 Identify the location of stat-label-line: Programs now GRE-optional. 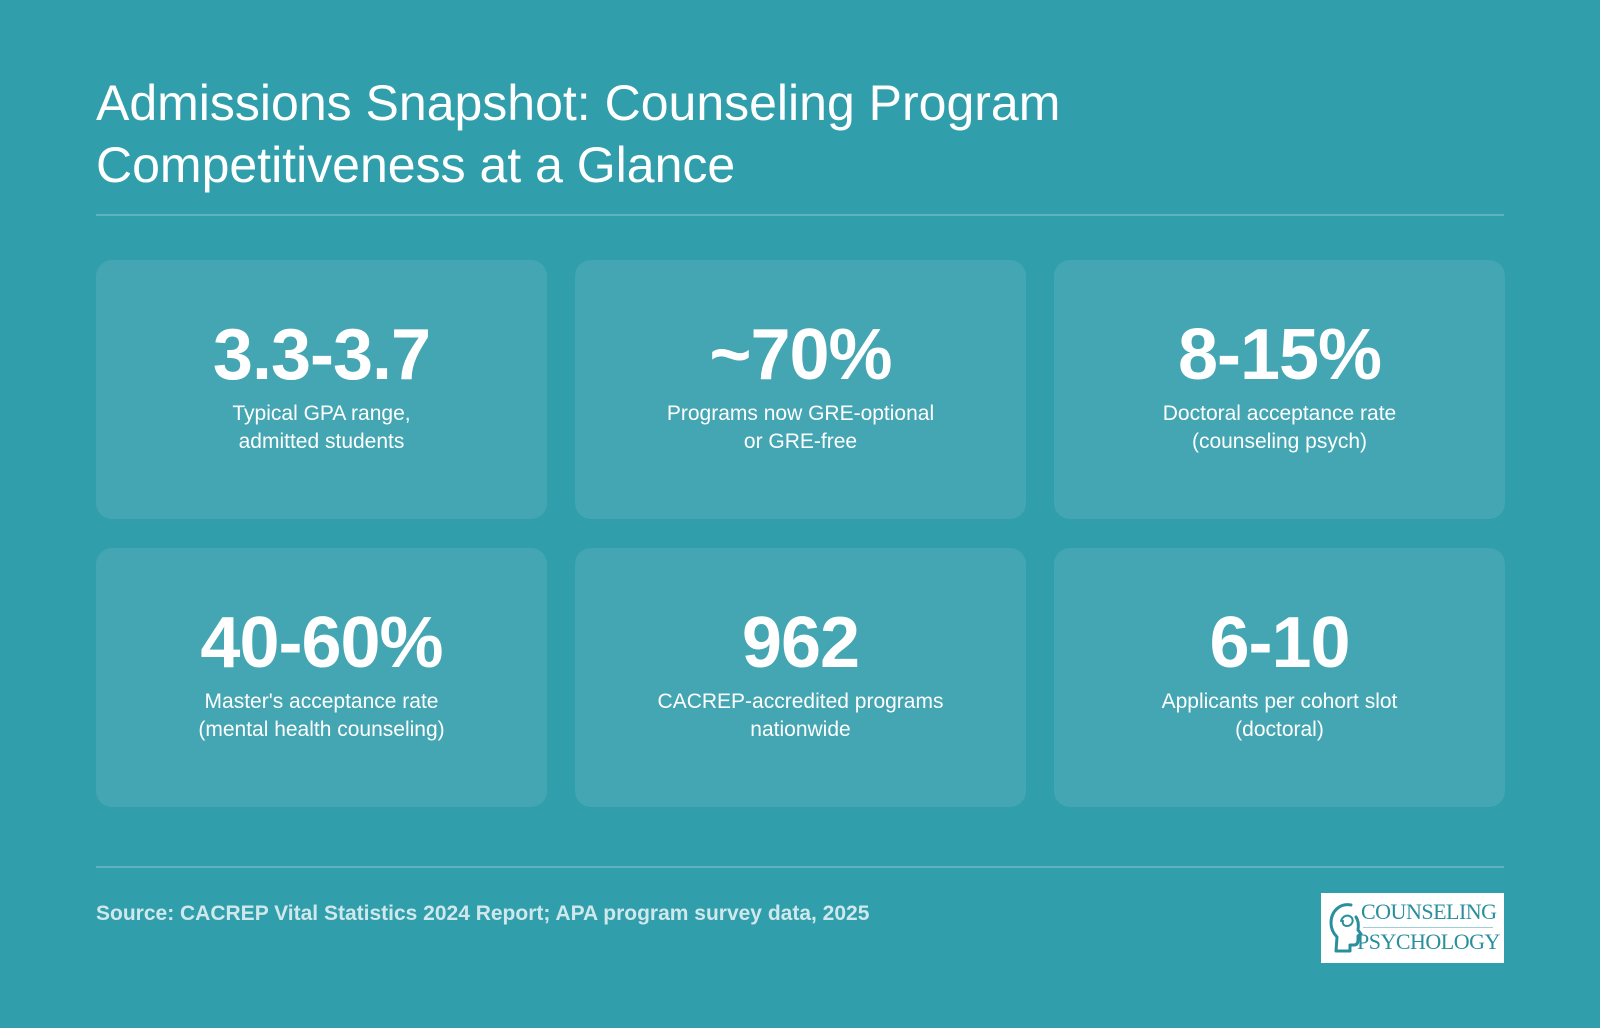
(800, 413).